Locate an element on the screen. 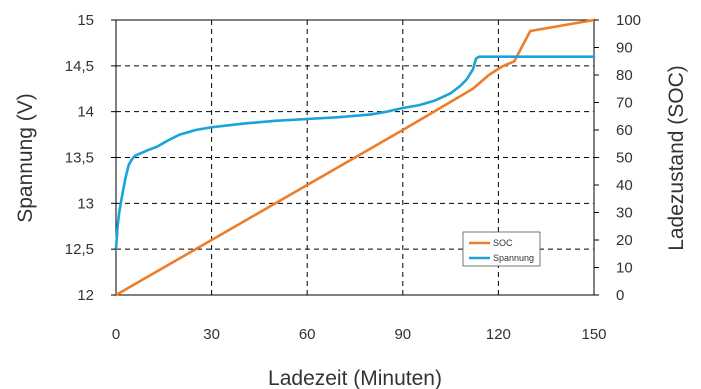 The height and width of the screenshot is (389, 701). x-tick-label: 60 is located at coordinates (307, 334).